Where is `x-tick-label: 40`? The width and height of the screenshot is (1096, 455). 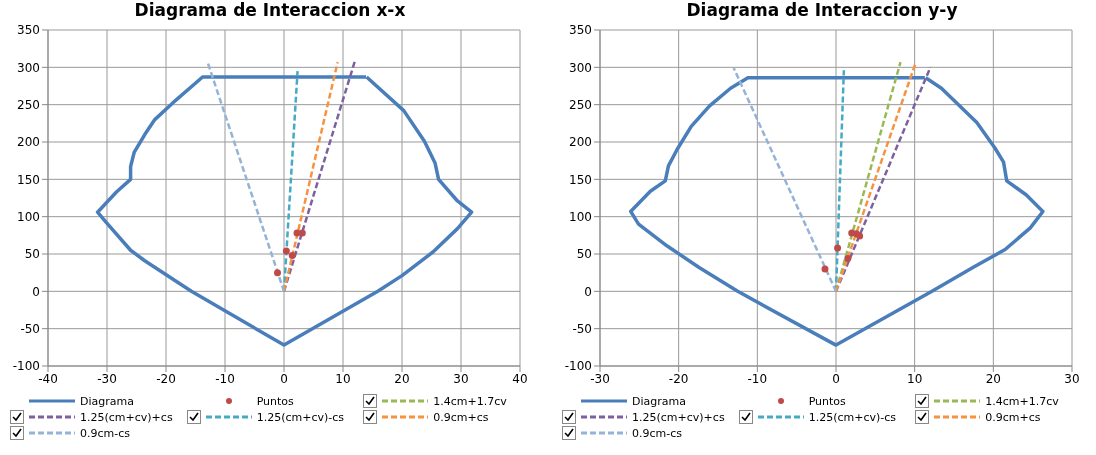
x-tick-label: 40 is located at coordinates (520, 378).